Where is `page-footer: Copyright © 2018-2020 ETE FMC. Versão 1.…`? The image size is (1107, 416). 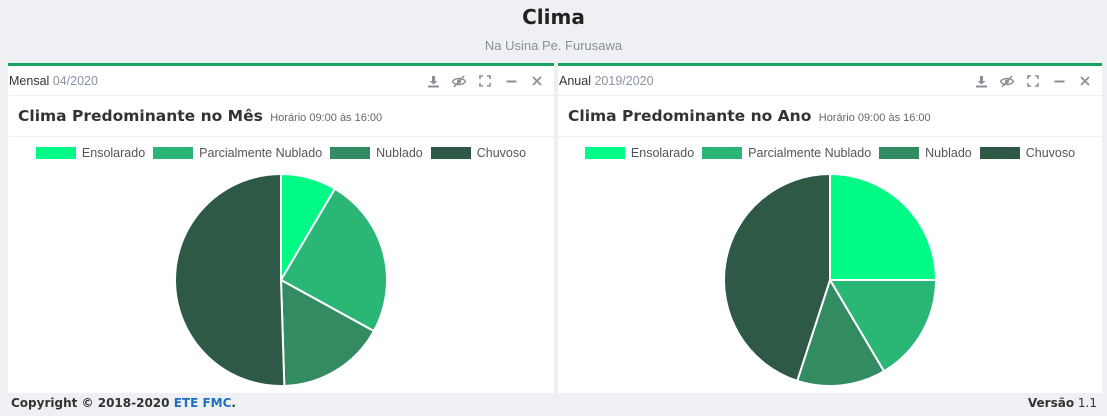 page-footer: Copyright © 2018-2020 ETE FMC. Versão 1.… is located at coordinates (553, 404).